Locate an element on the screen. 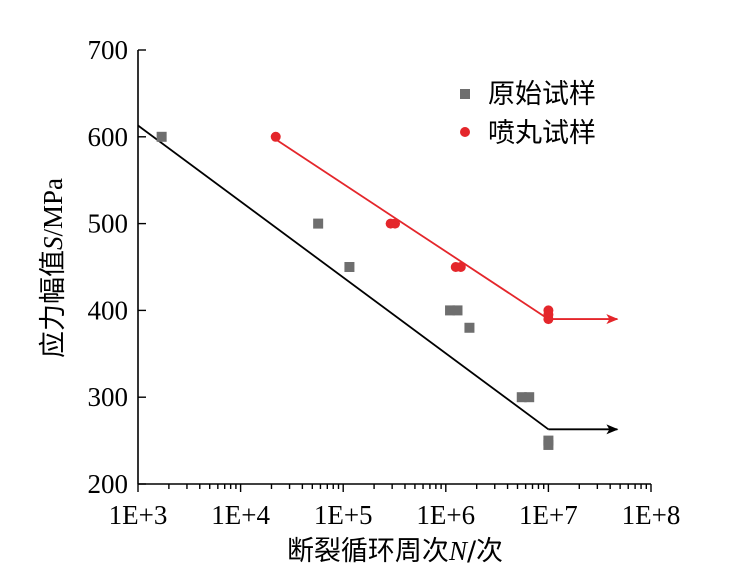  legend-marker-original is located at coordinates (465, 94).